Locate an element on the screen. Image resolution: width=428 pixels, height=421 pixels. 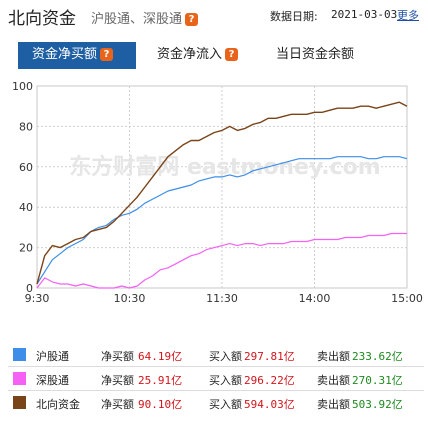
x-tick-label: 10:30 is located at coordinates (130, 298).